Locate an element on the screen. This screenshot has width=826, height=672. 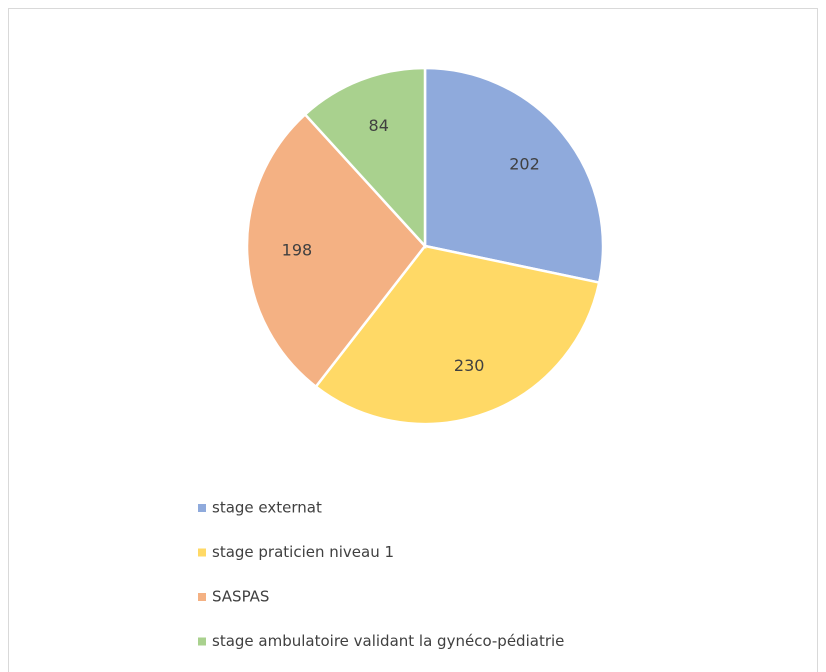
data-label: 198 is located at coordinates (297, 250).